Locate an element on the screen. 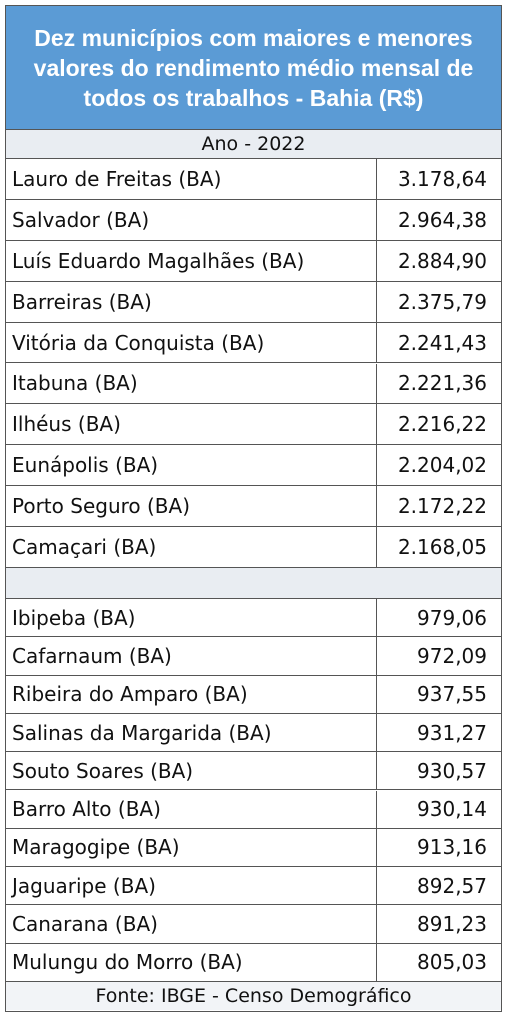 Image resolution: width=509 pixels, height=1024 pixels. municipality: Ilhéus (BA) is located at coordinates (66, 424).